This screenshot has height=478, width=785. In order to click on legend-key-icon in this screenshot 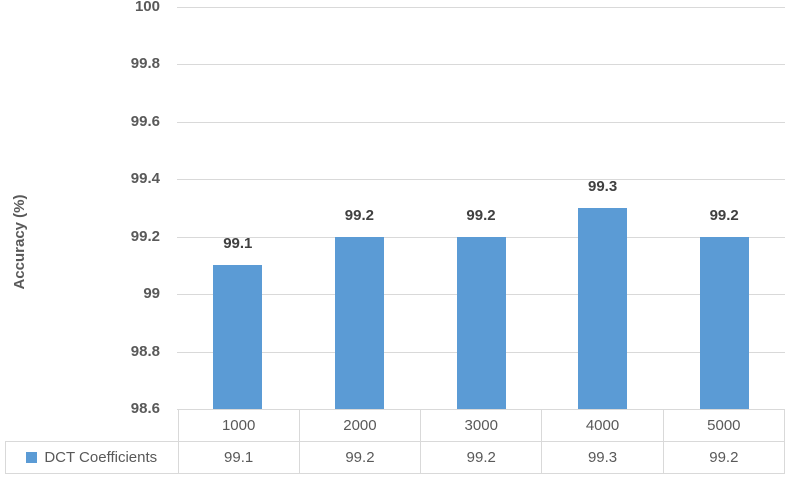, I will do `click(32, 457)`.